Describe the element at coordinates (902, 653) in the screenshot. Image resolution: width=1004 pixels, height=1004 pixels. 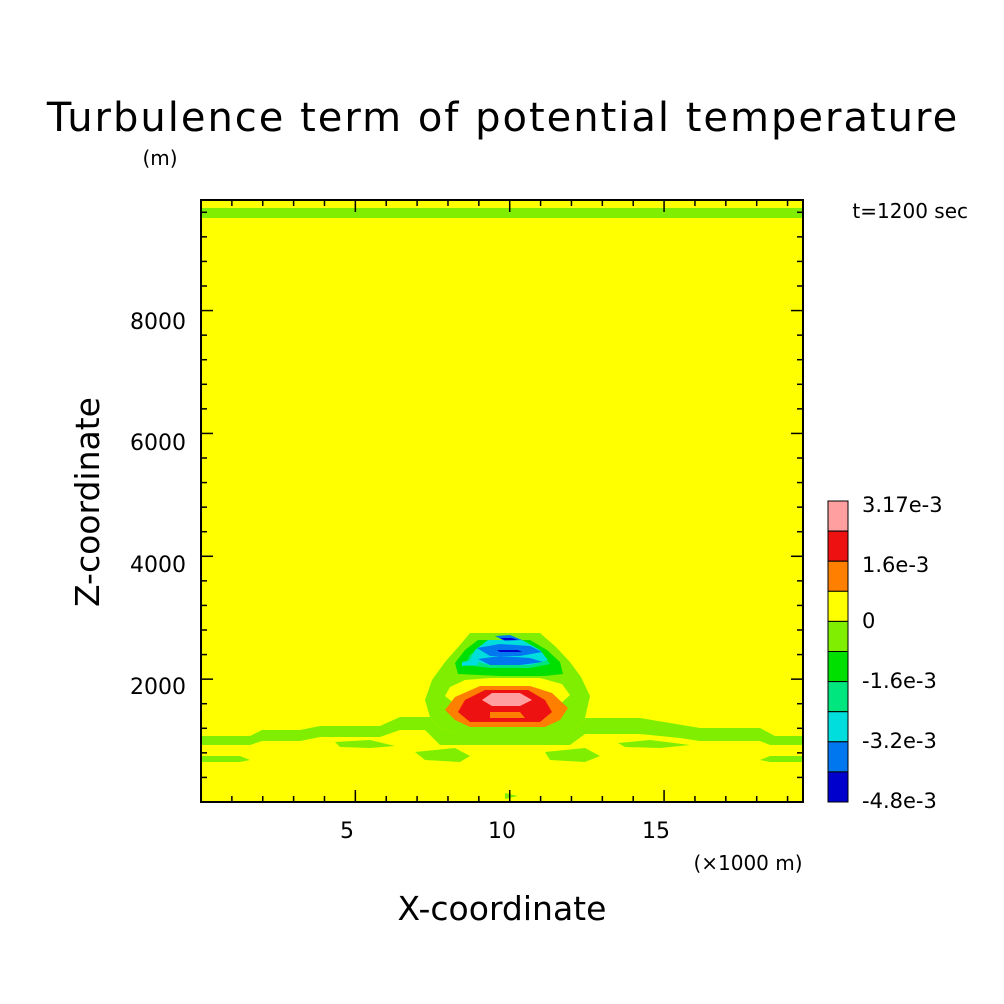
I see `colorbar-labels: 3.17e-3 1.6e-3 0 -1.6e-3 -3.2e-3 -4.8e-3` at that location.